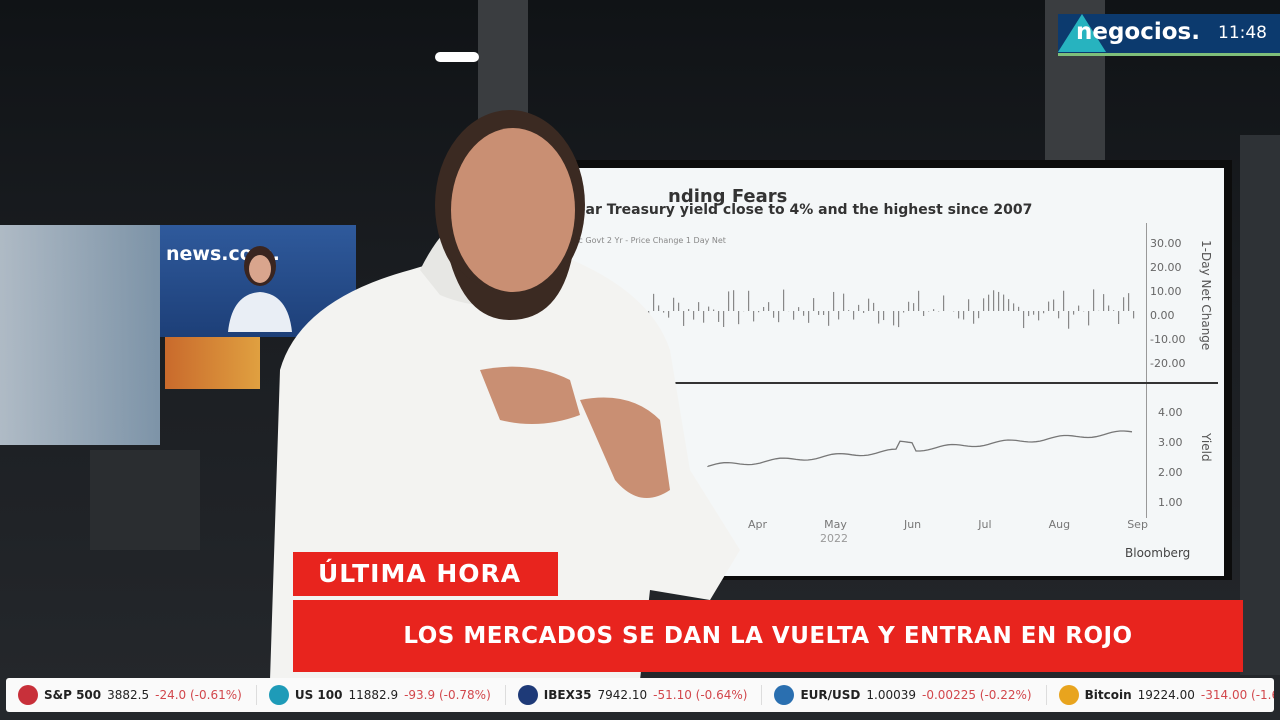  I want to click on month-axis: Apr May Jun Jul Aug Sep, so click(948, 524).